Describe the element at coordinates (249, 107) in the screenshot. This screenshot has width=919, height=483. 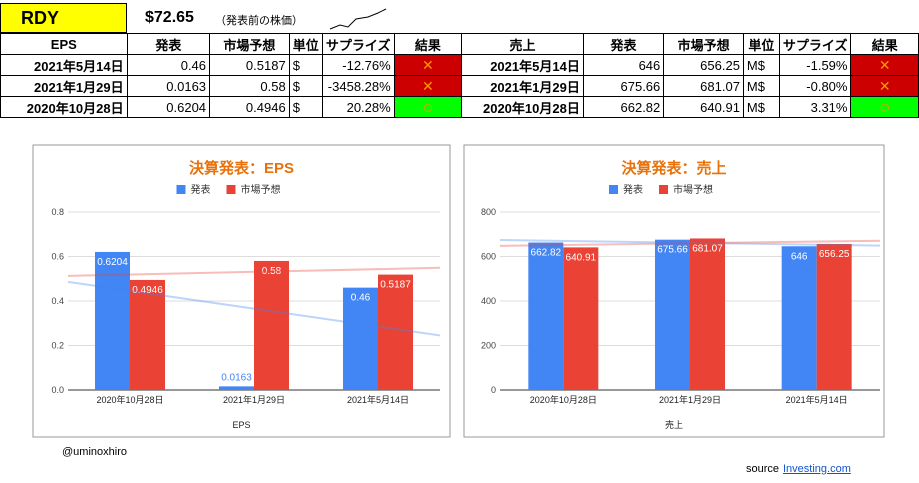
I see `cell: 0.4946` at that location.